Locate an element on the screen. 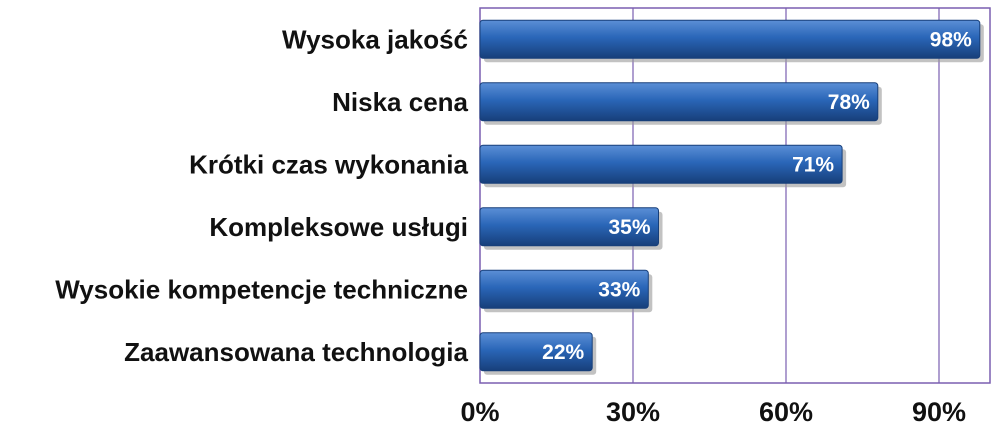 This screenshot has width=1000, height=433. bar-value-label: 71% is located at coordinates (813, 164).